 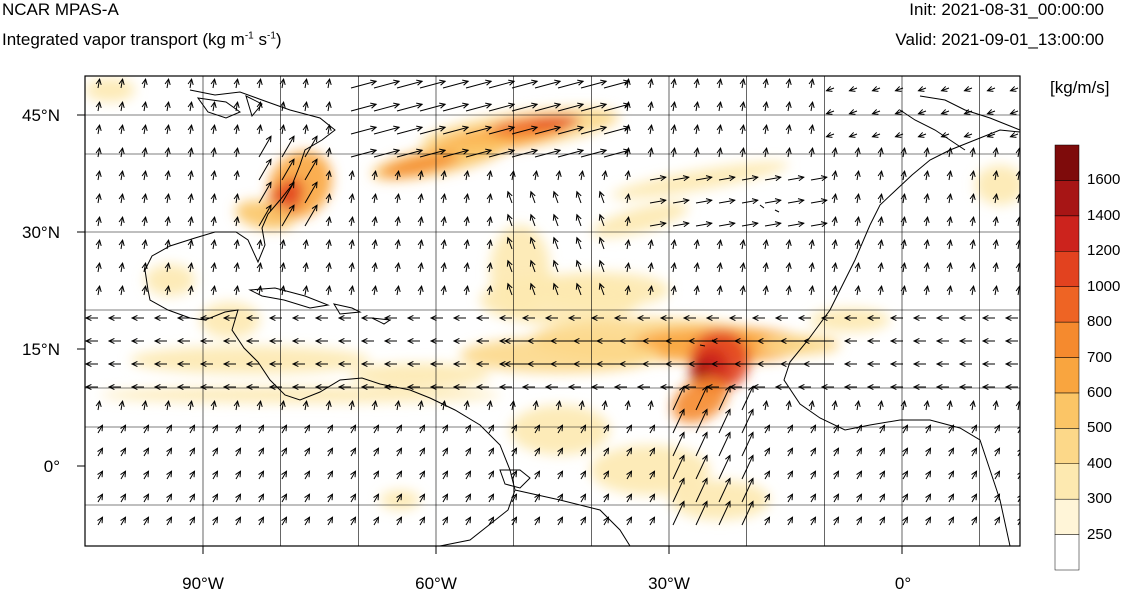 What do you see at coordinates (1100, 428) in the screenshot?
I see `colorbar-tick-label: 500` at bounding box center [1100, 428].